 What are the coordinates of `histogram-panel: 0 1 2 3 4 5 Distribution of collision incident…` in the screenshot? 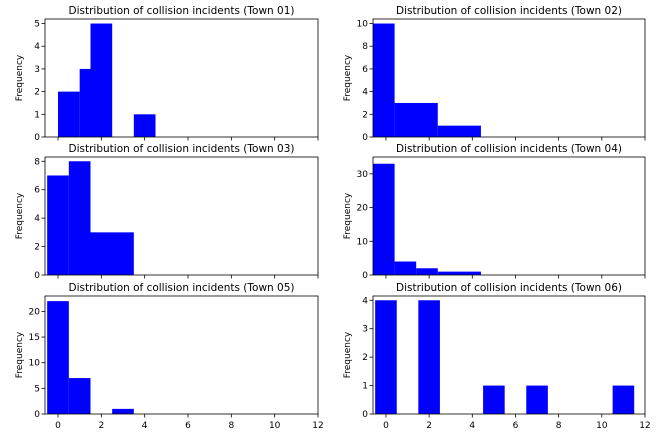 It's located at (167, 74).